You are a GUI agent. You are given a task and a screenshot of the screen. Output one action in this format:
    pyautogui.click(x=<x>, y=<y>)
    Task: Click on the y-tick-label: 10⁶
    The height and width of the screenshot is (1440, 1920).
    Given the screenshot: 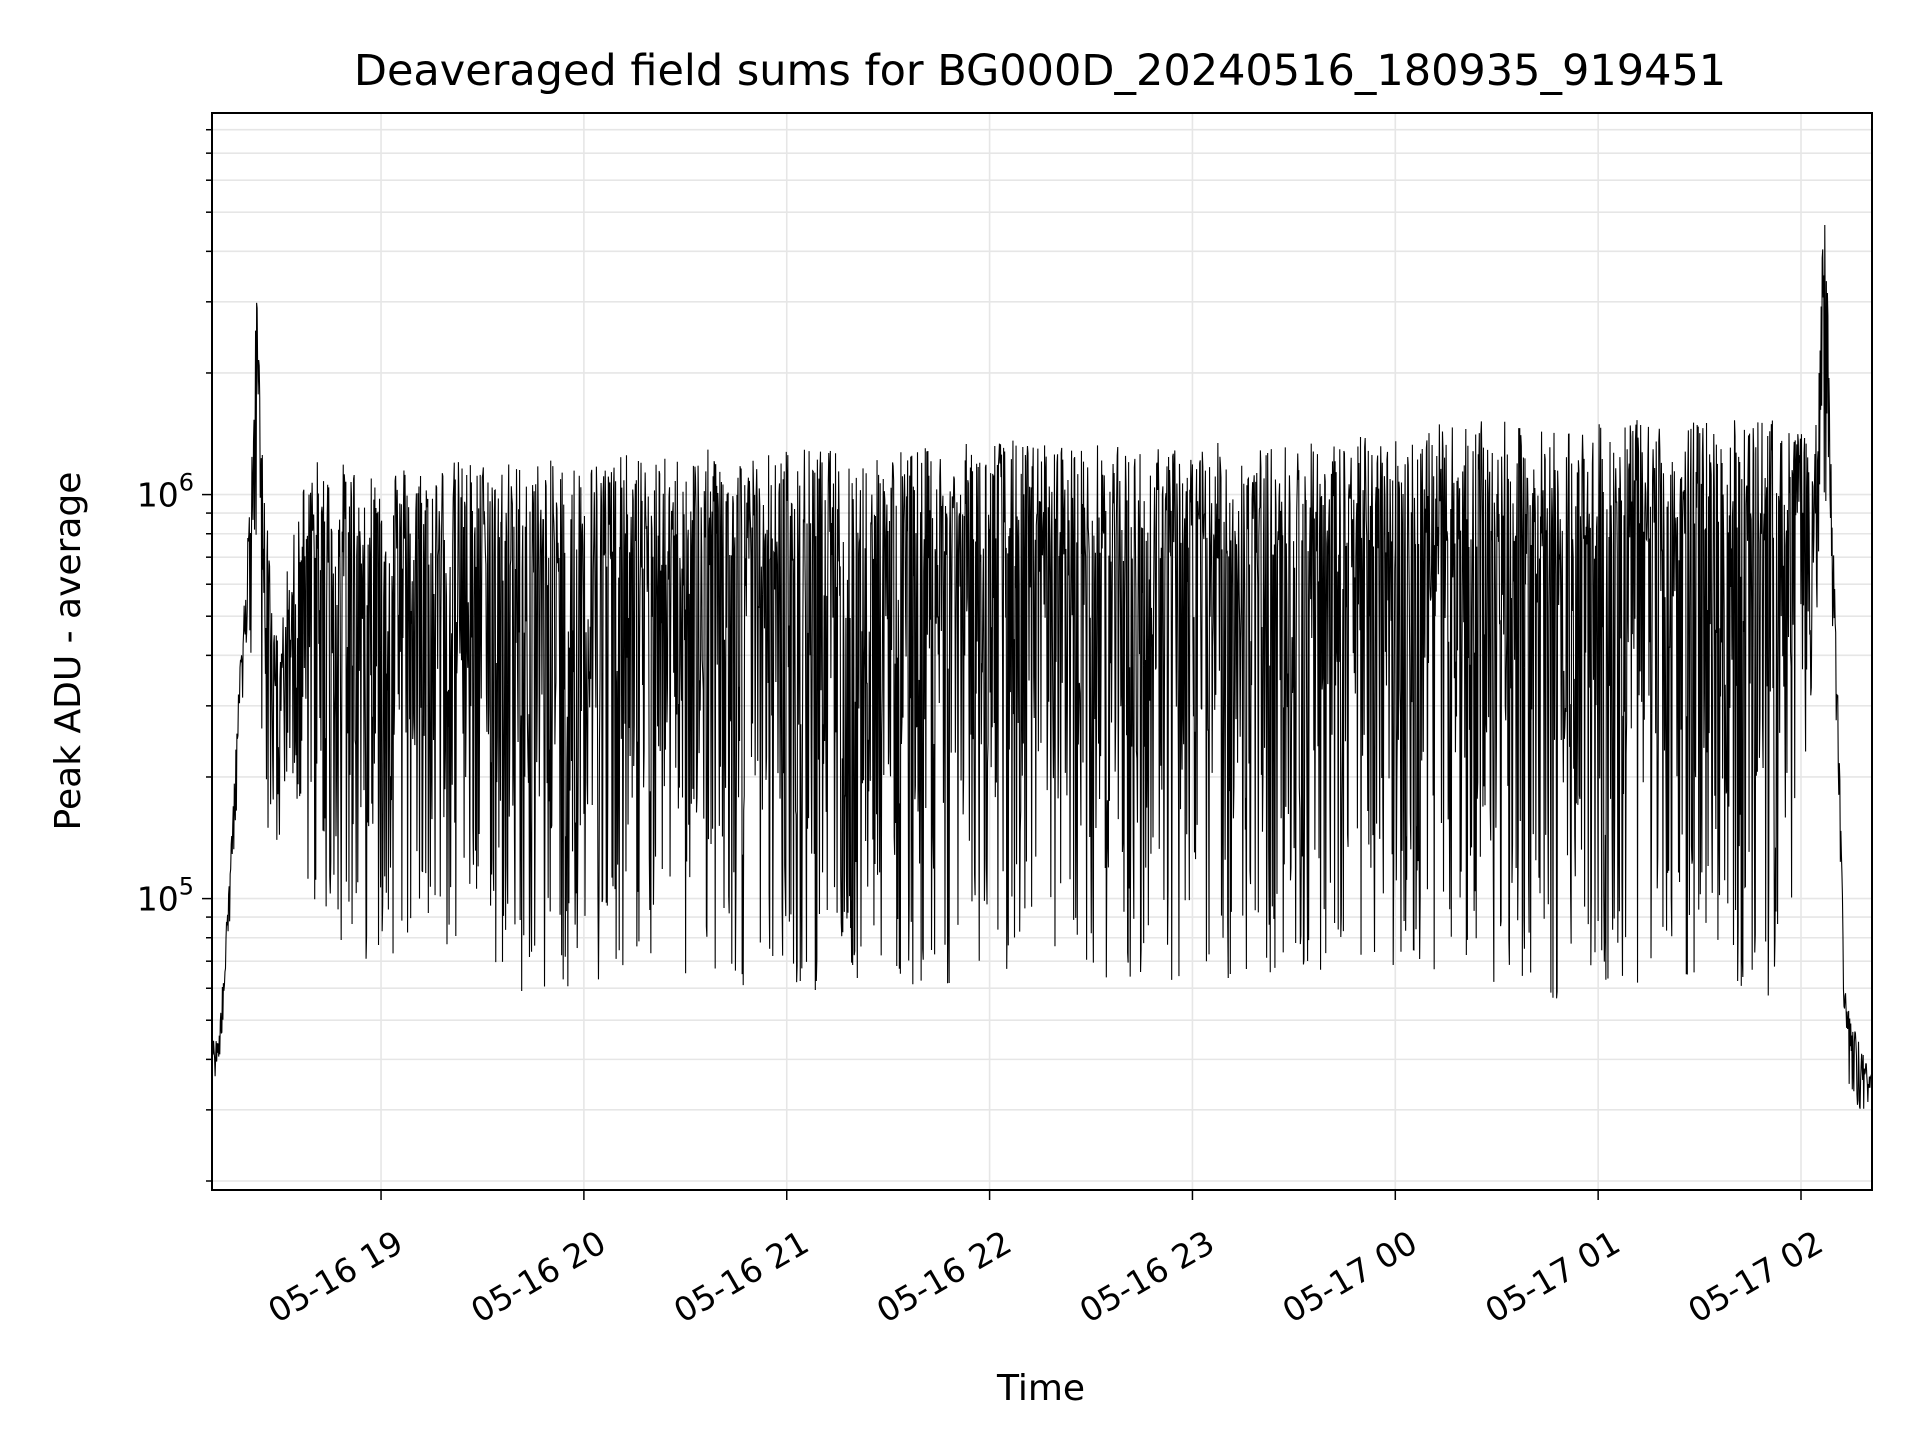 What is the action you would take?
    pyautogui.click(x=165, y=492)
    